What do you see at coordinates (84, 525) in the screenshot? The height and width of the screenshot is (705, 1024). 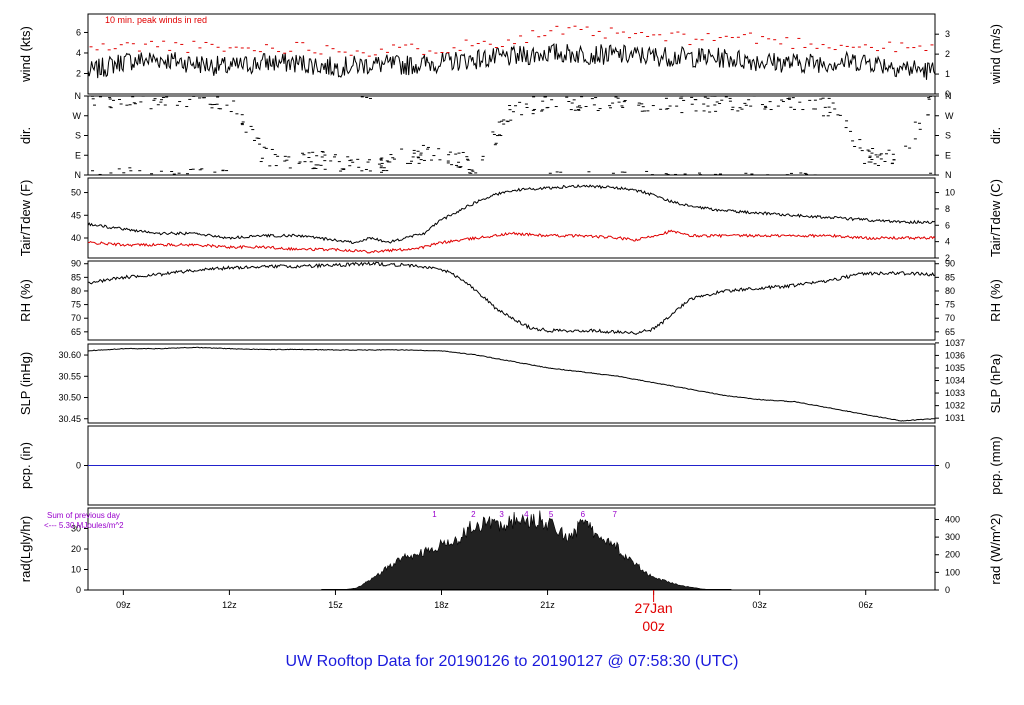 I see `rad-sum-value: <--- 5.30 MJoules/m^2` at bounding box center [84, 525].